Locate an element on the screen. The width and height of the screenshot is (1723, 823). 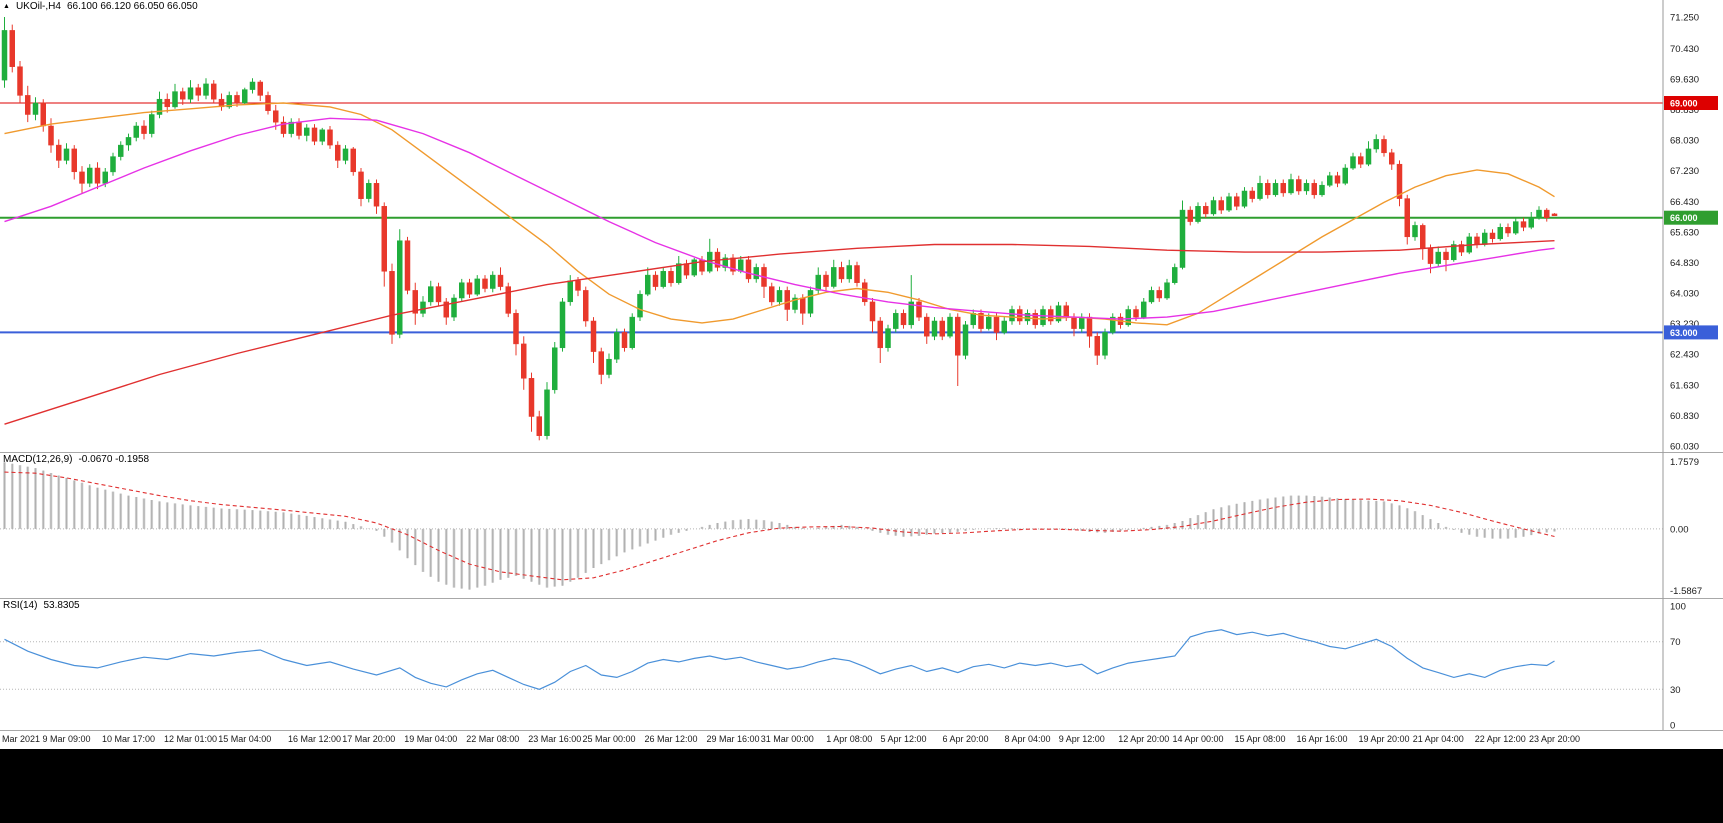
chart-header: ▲ UKOil-,H4 66.100 66.120 66.050 66.050 is located at coordinates (100, 6).